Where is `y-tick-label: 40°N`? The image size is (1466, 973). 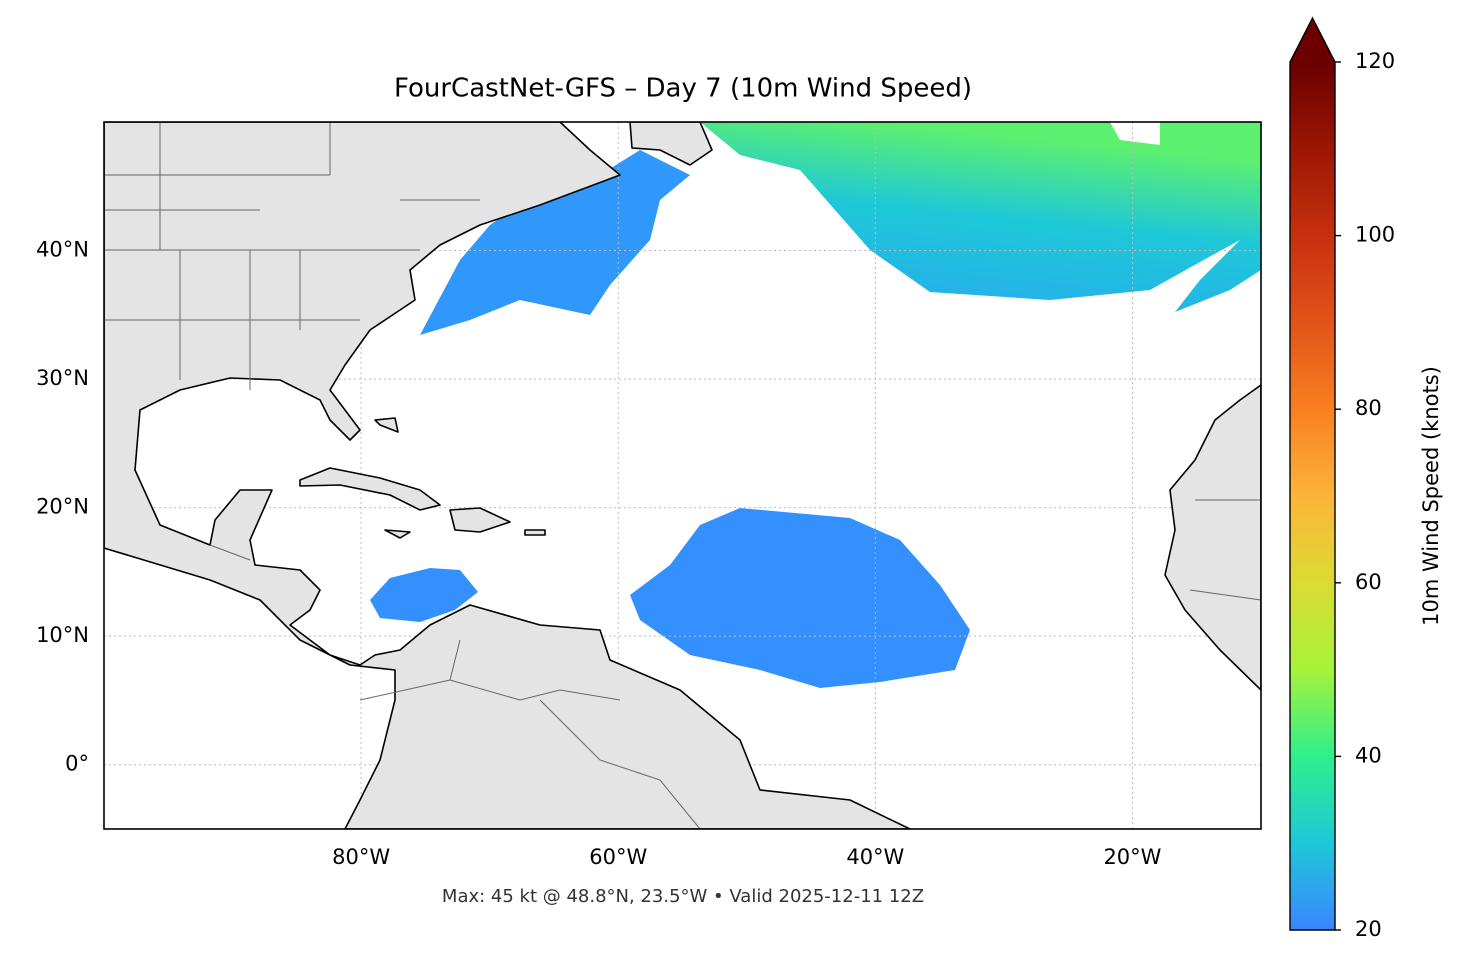
y-tick-label: 40°N is located at coordinates (62, 250).